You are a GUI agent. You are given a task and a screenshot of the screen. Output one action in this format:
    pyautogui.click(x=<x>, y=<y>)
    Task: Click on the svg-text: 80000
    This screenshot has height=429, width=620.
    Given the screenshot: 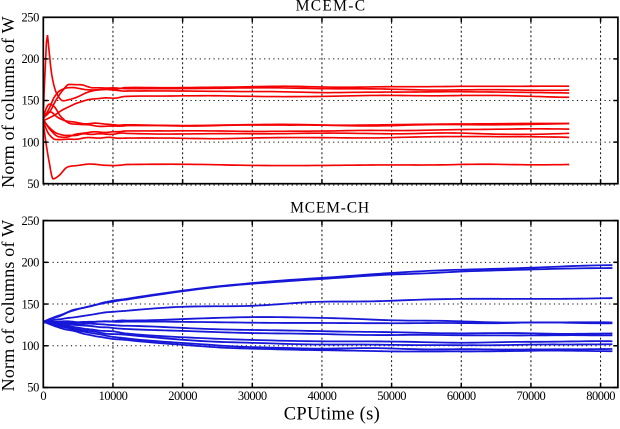 What is the action you would take?
    pyautogui.click(x=600, y=396)
    